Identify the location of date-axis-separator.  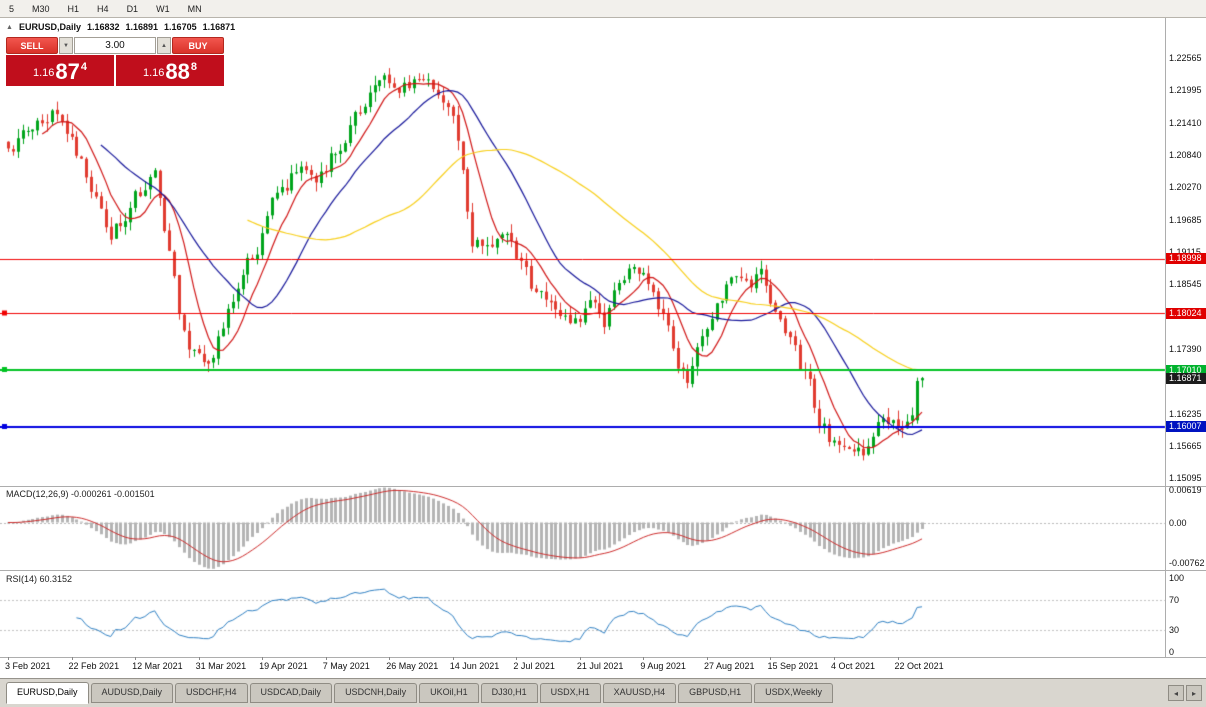
(603, 657).